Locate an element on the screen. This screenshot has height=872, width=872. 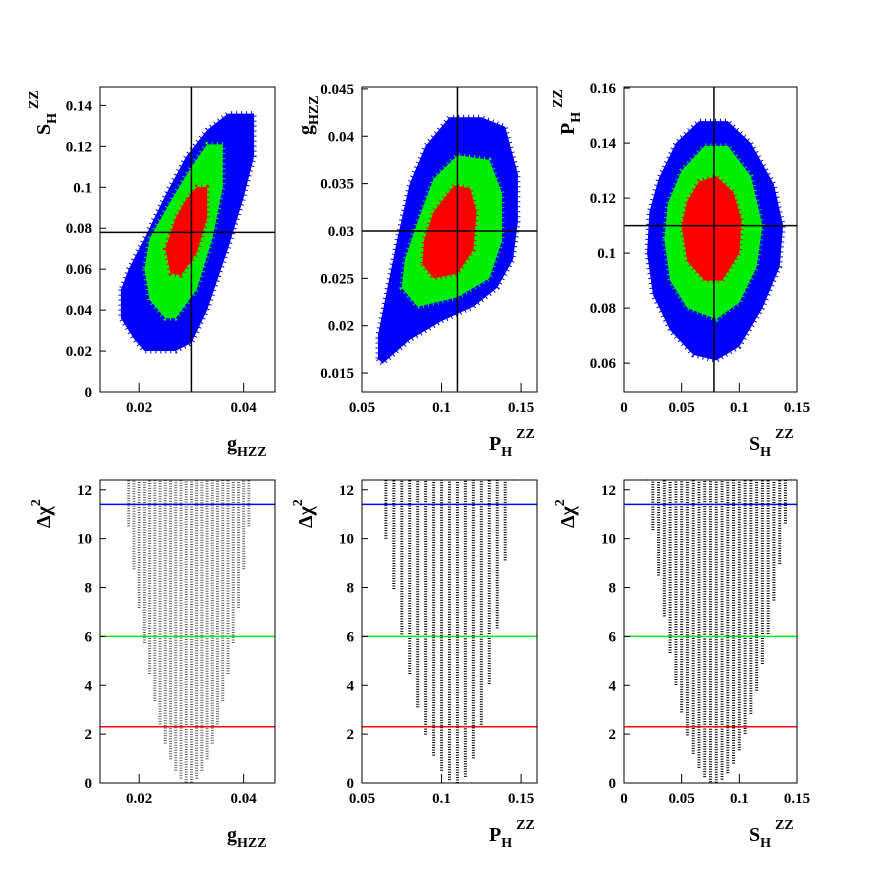
y-tick-label: 0.03 is located at coordinates (341, 232).